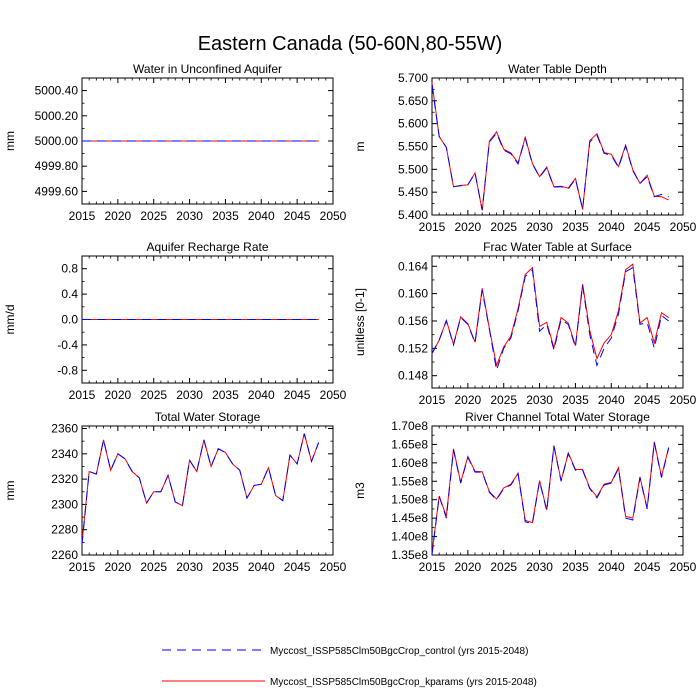 This screenshot has height=700, width=700. I want to click on y-tick-label: -0.4, so click(67, 345).